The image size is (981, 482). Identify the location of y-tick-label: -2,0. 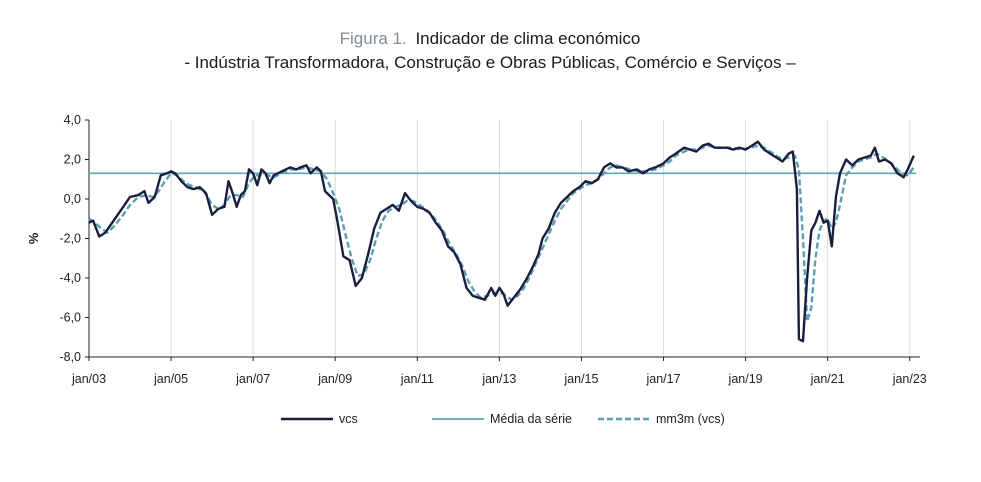
(70, 239).